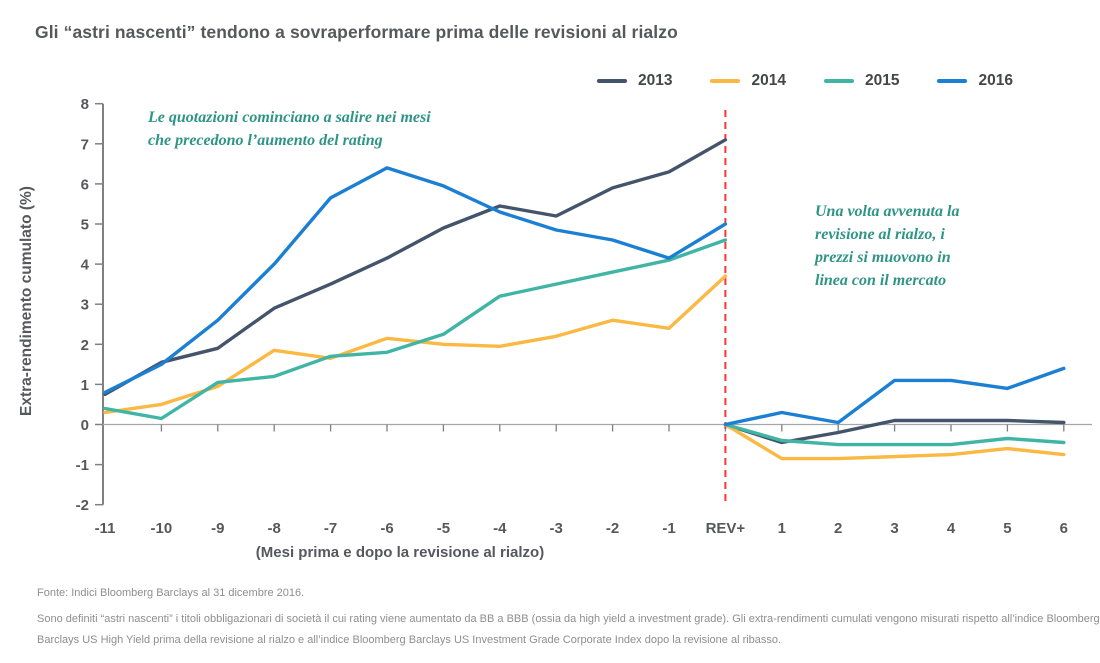  What do you see at coordinates (952, 81) in the screenshot?
I see `legend-swatch-2016` at bounding box center [952, 81].